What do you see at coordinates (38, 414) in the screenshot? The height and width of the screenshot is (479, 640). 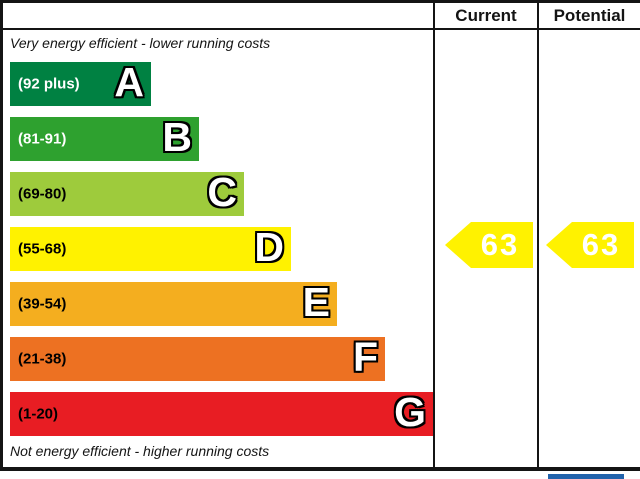 I see `band-range-label: (1-20)` at bounding box center [38, 414].